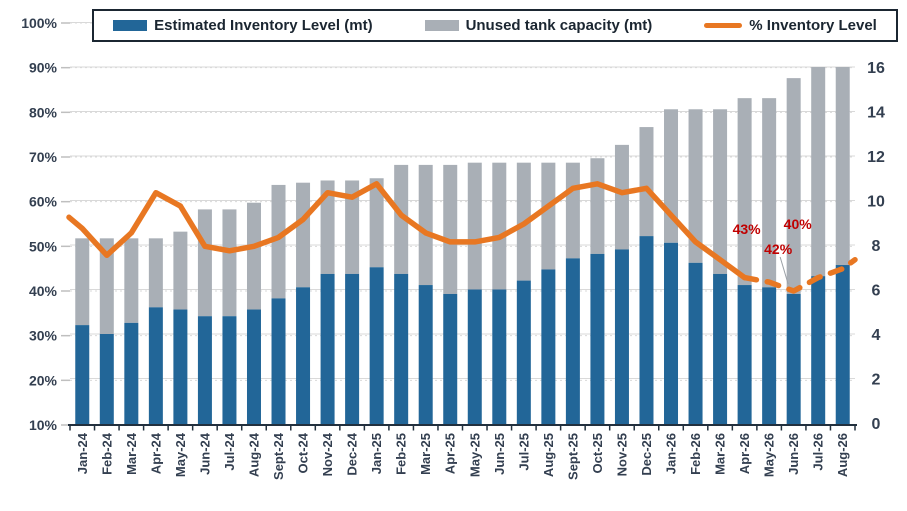 This screenshot has width=907, height=511. Describe the element at coordinates (646, 454) in the screenshot. I see `x-axis-category-label: Dec-25` at that location.